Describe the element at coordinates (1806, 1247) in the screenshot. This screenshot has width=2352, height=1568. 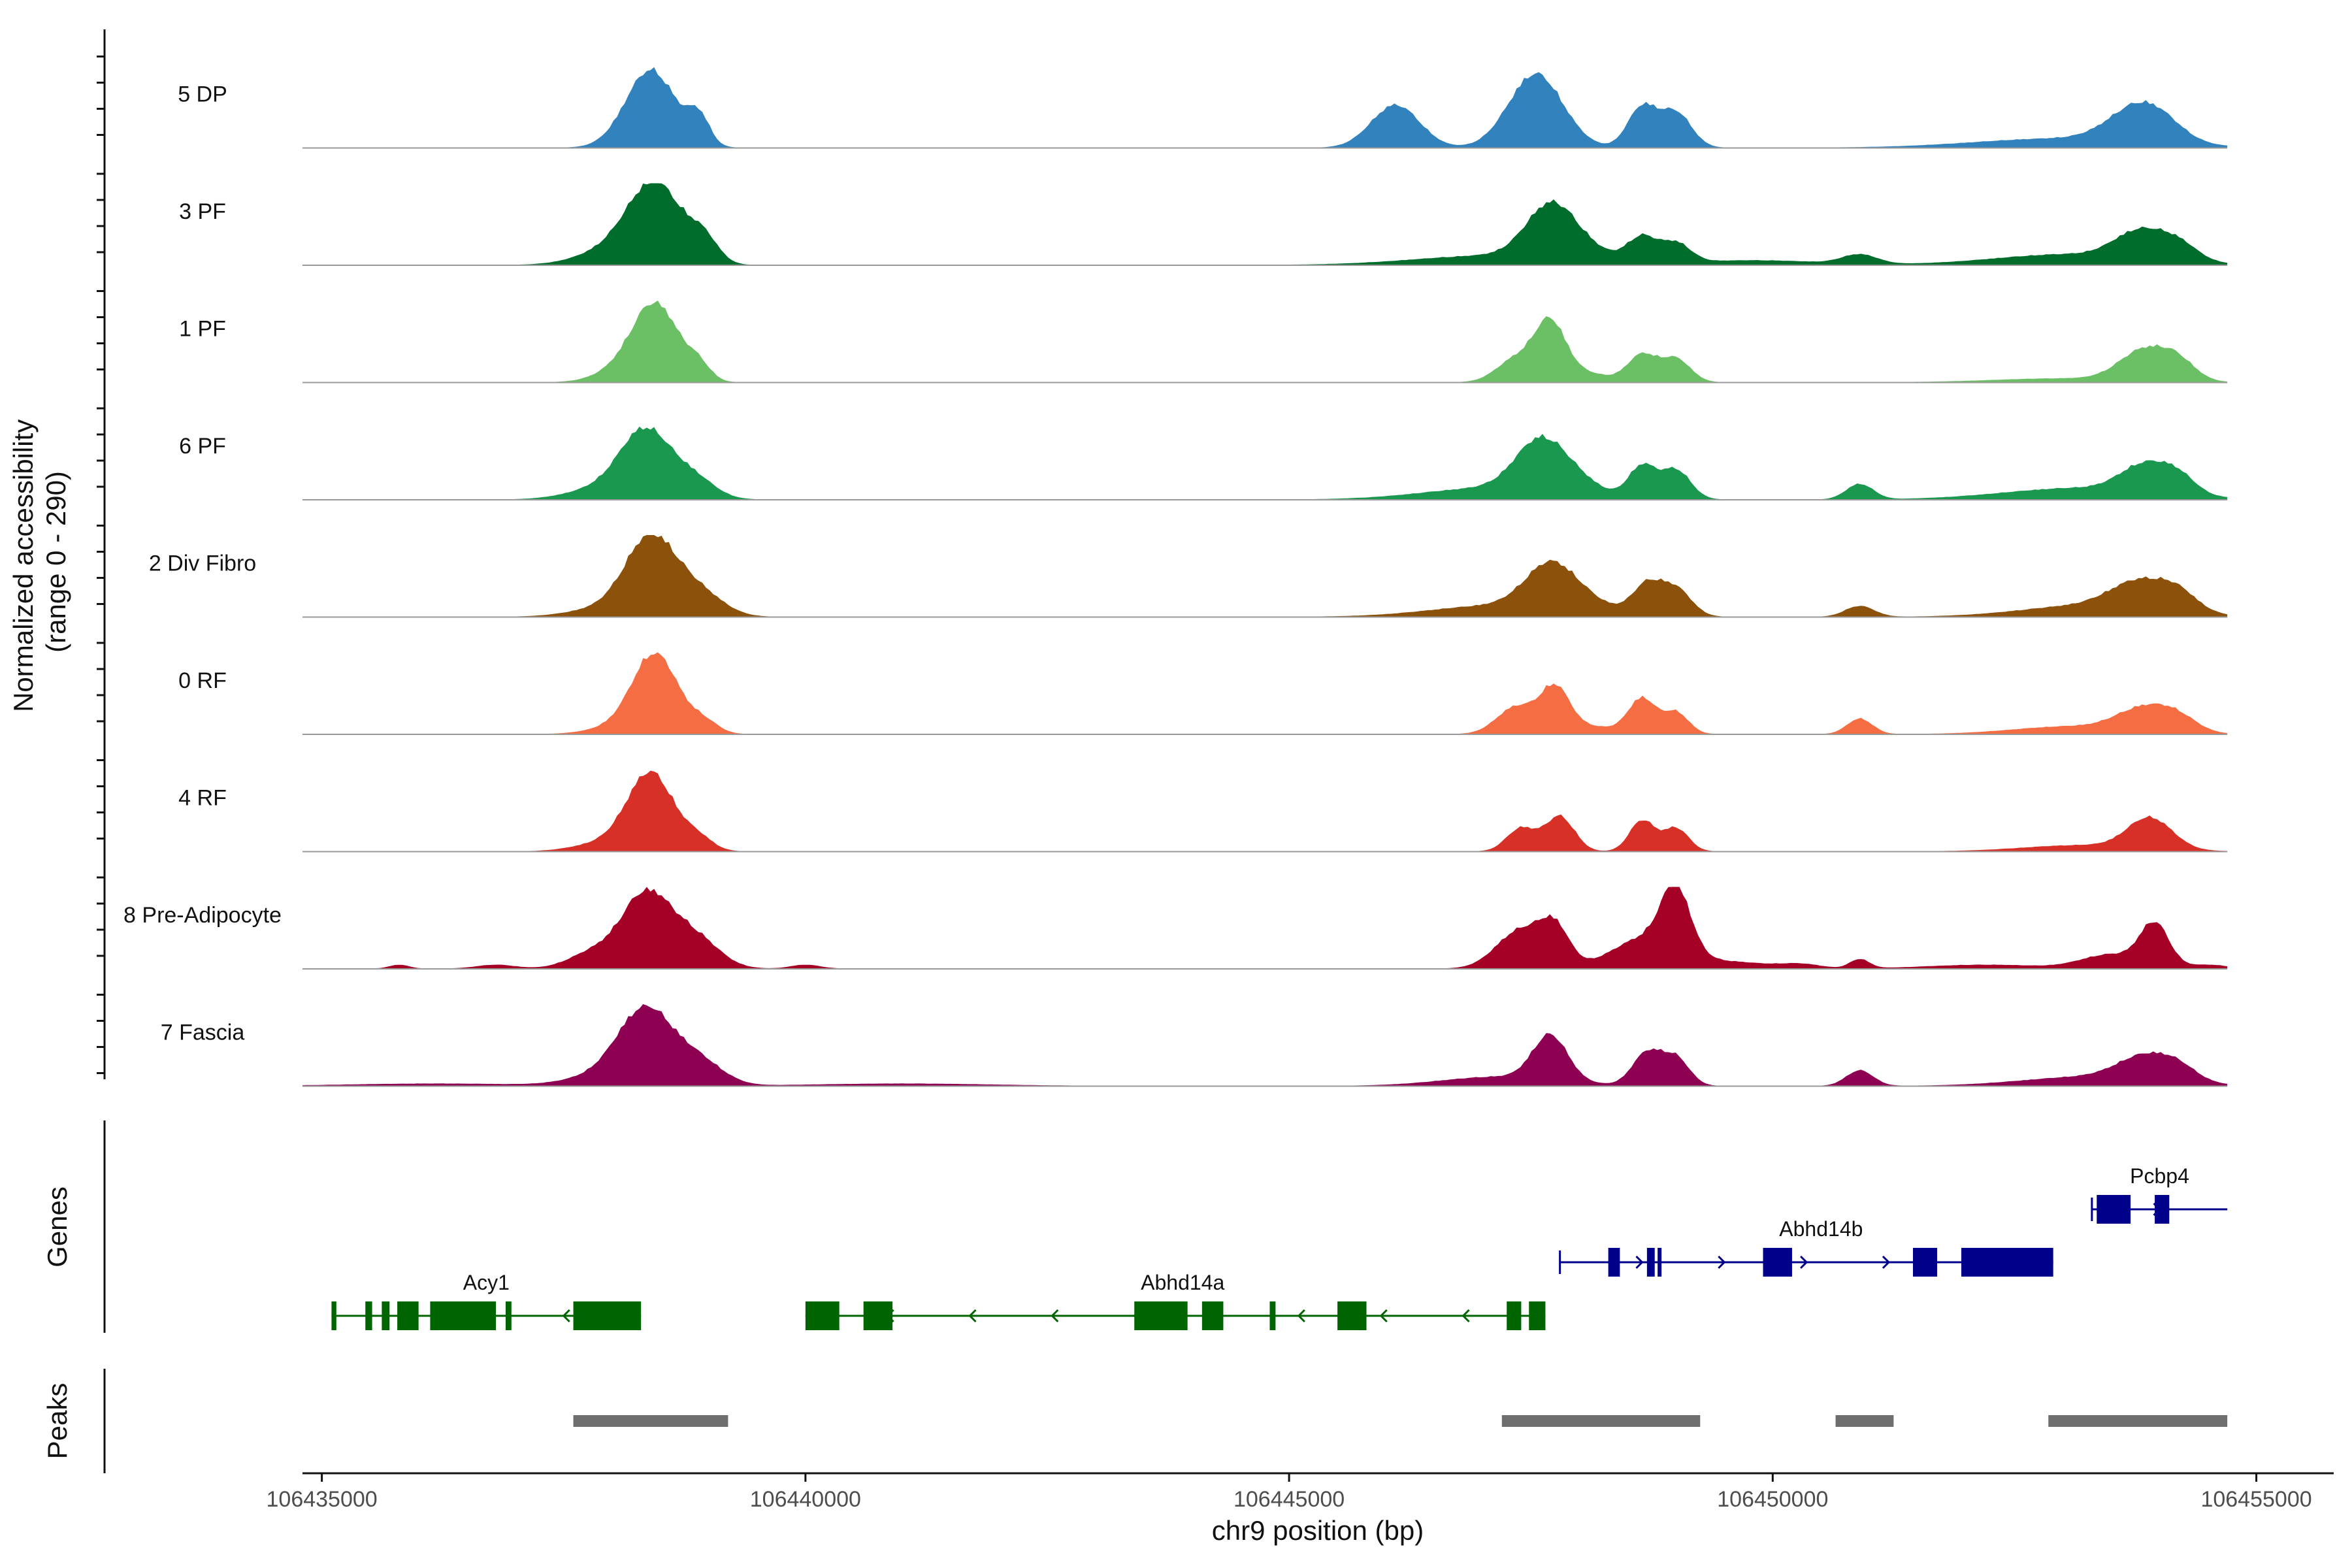
I see `gene-abhd14b: Abhd14b` at that location.